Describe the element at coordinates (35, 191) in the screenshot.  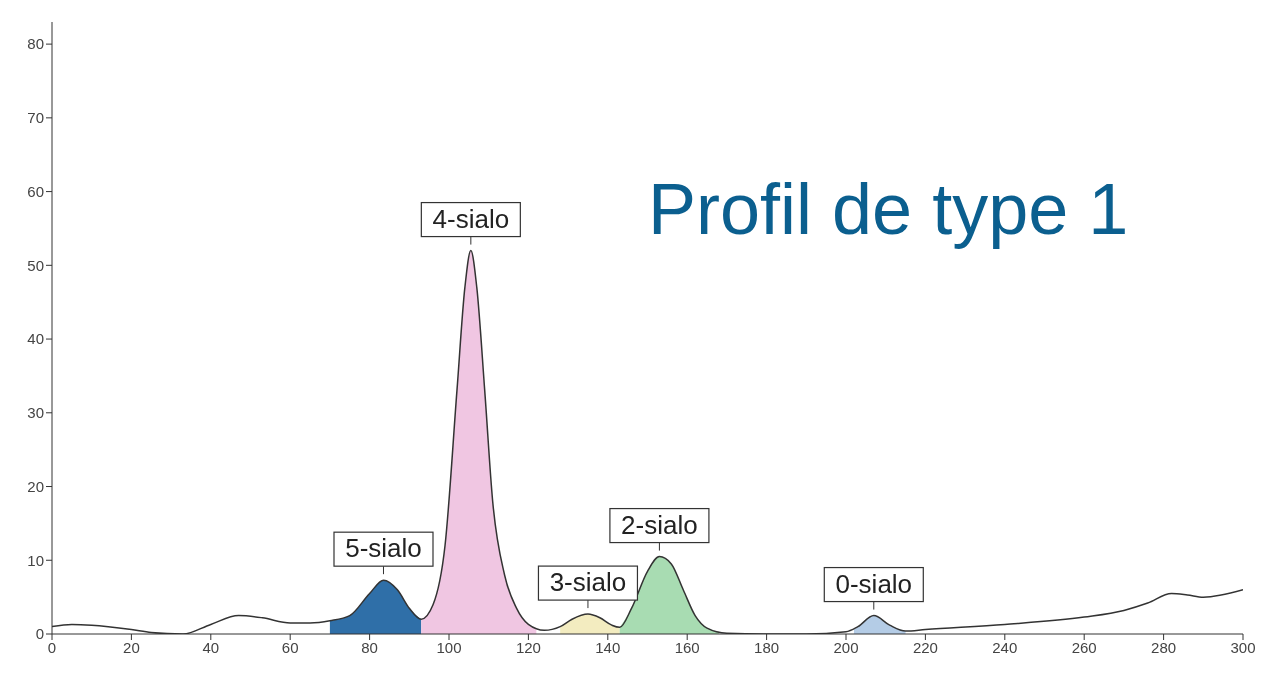
I see `y-tick-label: 60` at that location.